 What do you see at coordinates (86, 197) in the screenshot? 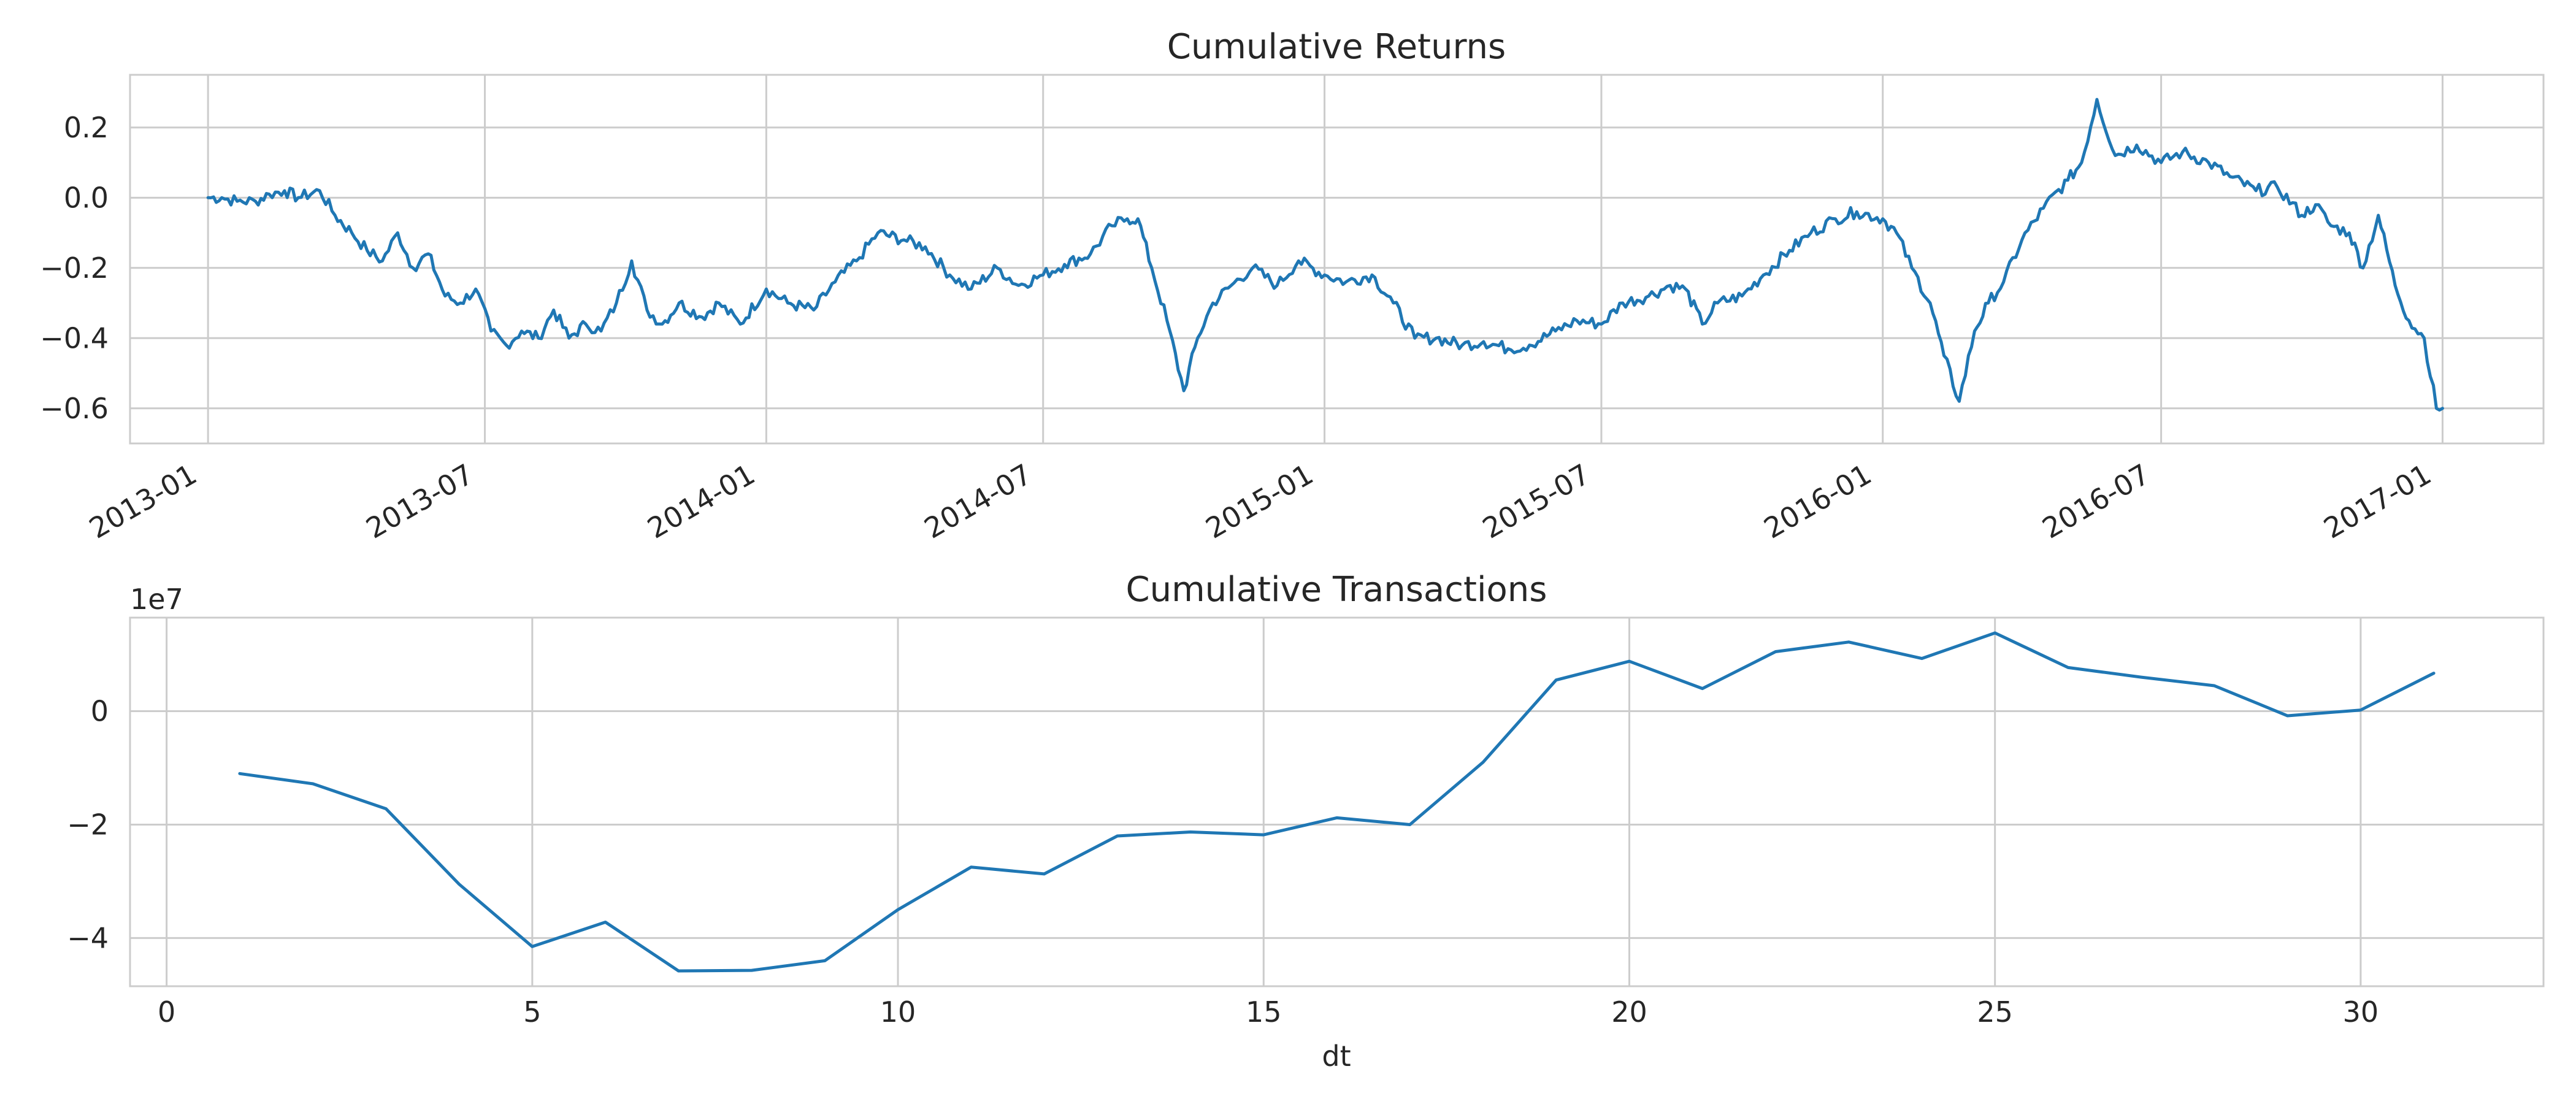
I see `returns-y-tick-label: 0.0` at bounding box center [86, 197].